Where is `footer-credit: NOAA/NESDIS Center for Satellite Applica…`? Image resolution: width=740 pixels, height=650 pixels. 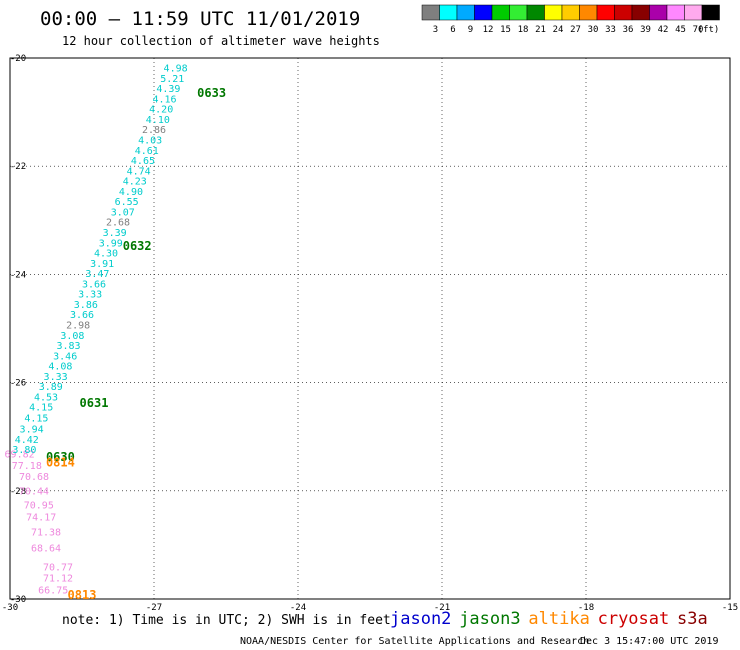
footer-credit: NOAA/NESDIS Center for Satellite Applica… is located at coordinates (414, 641).